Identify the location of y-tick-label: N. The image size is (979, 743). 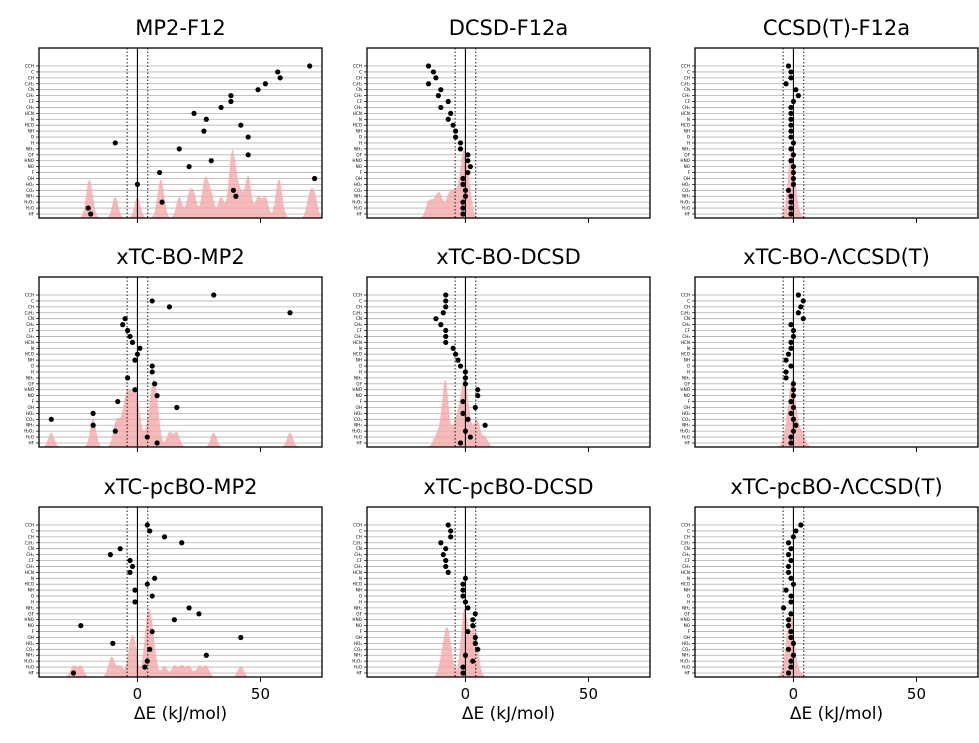
(688, 348).